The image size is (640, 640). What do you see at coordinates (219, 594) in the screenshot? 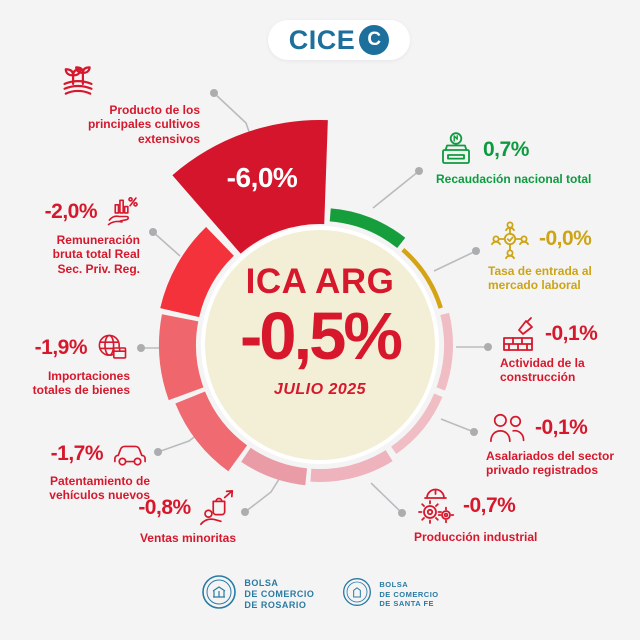
I see `bolsa-rosario-seal-icon` at bounding box center [219, 594].